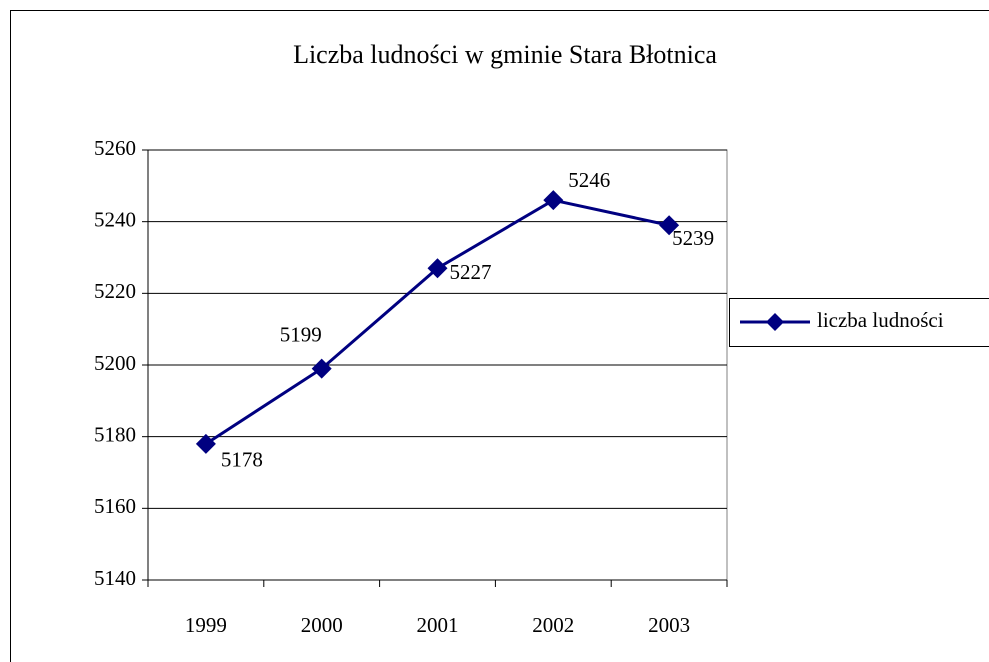 The height and width of the screenshot is (662, 989). What do you see at coordinates (505, 54) in the screenshot?
I see `chart-title: Liczba ludności w gminie Stara Błotnica` at bounding box center [505, 54].